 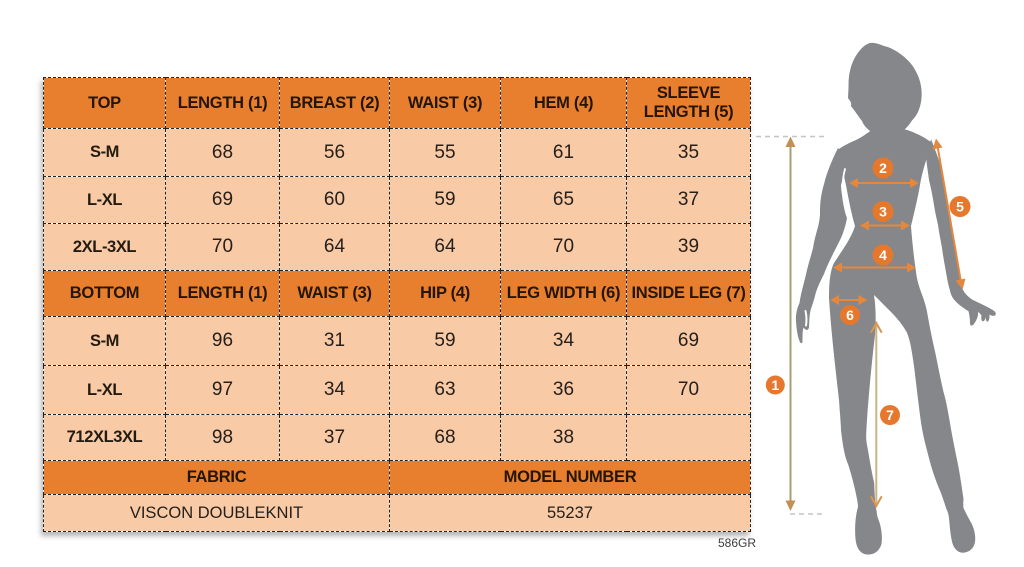 I want to click on svg-text: 6, so click(x=850, y=315).